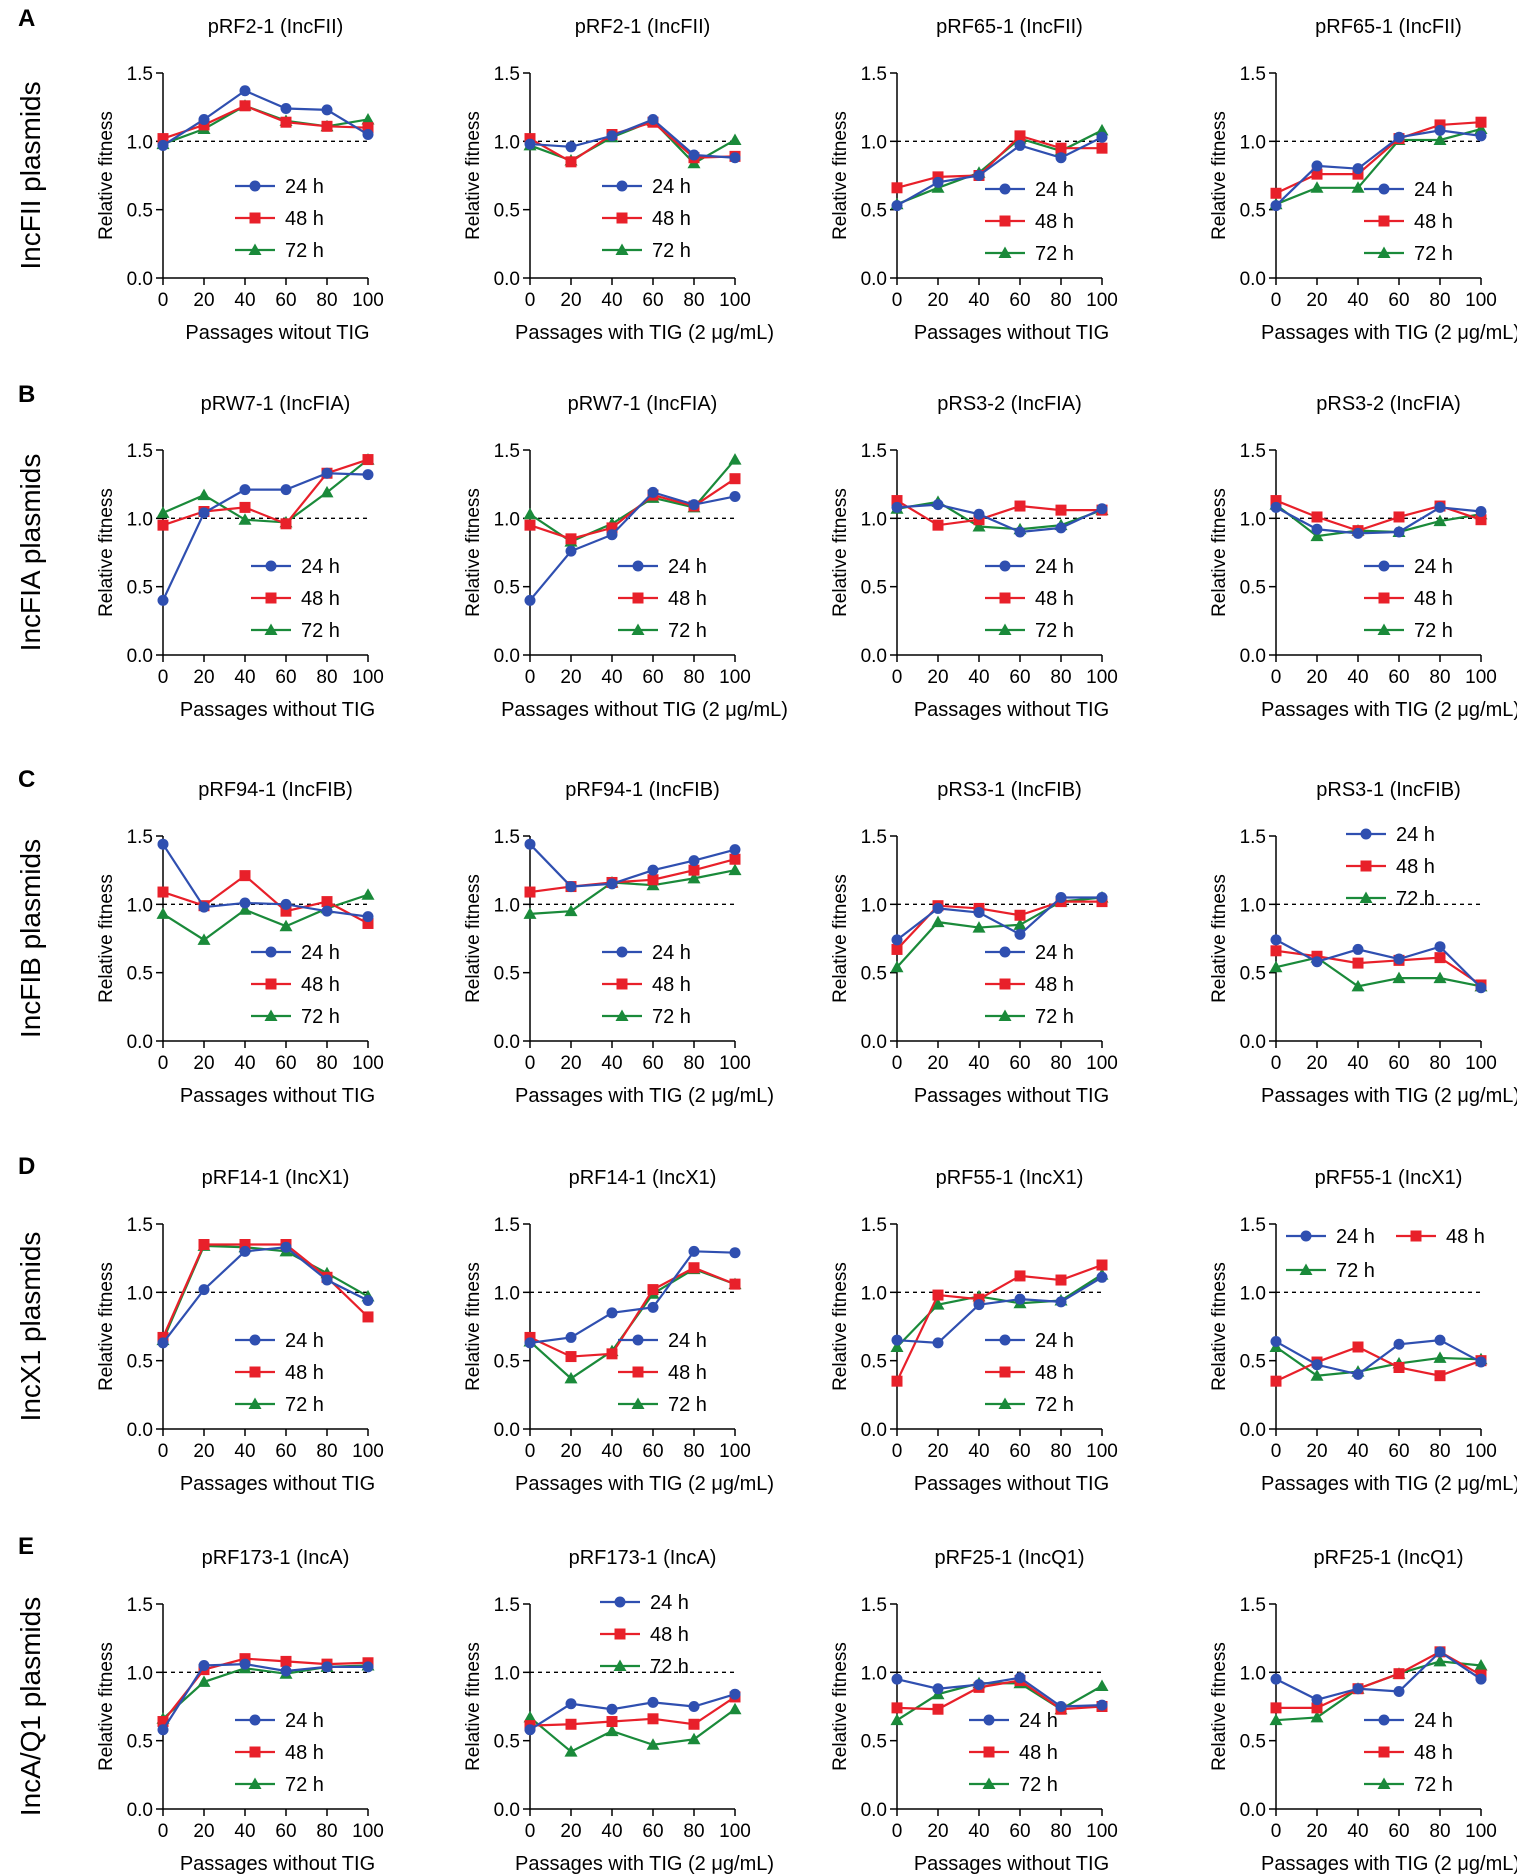 The width and height of the screenshot is (1517, 1875). I want to click on x-axis-label: Passages with TIG (2 μg/mL), so click(1389, 1096).